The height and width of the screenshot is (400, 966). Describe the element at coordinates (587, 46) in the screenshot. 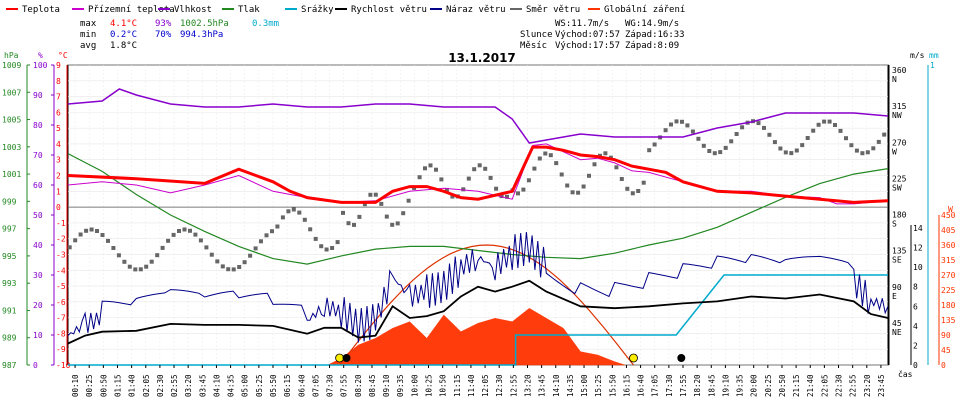

I see `moon-rise: Východ:17:57` at that location.